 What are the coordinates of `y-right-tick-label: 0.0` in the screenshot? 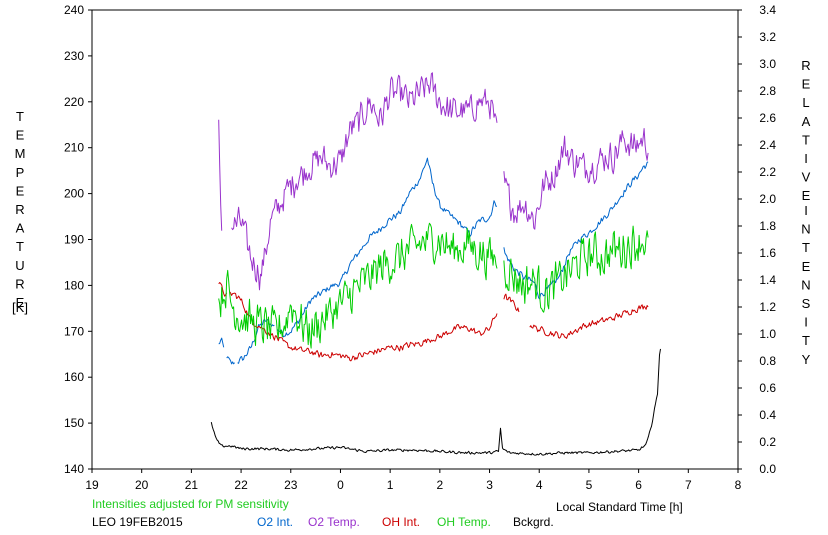 It's located at (767, 469).